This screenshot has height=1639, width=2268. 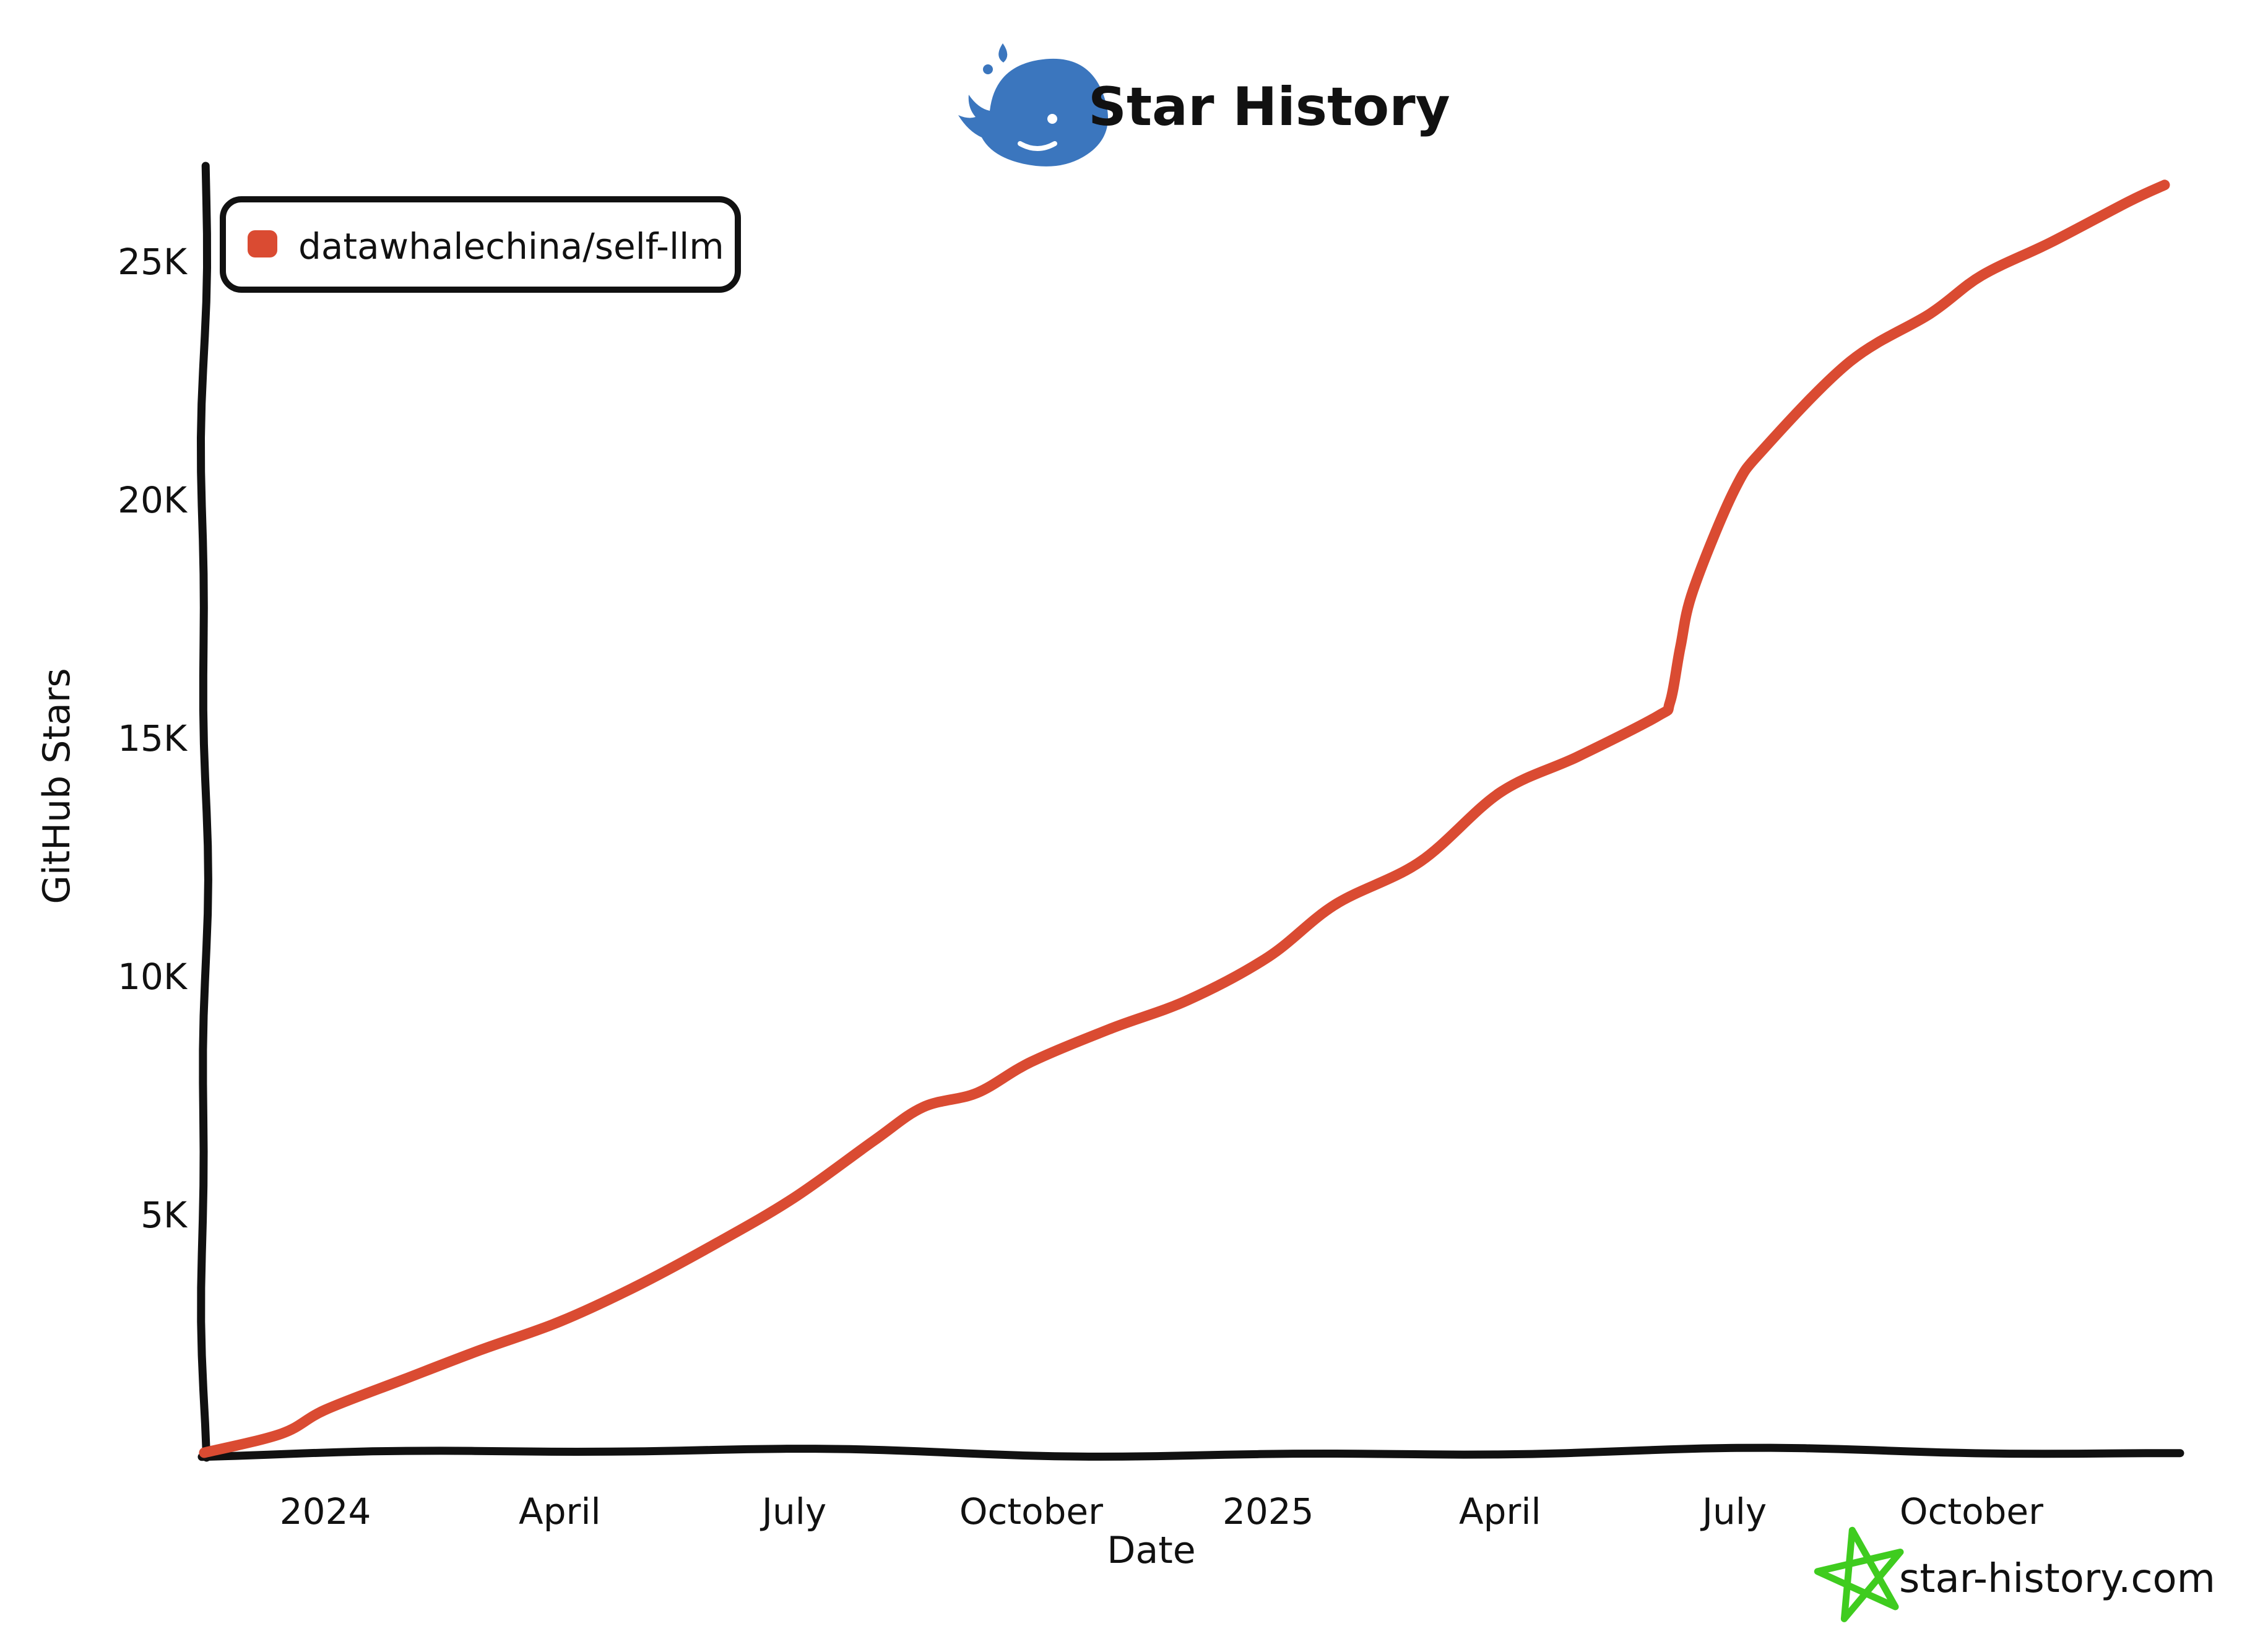 What do you see at coordinates (988, 69) in the screenshot?
I see `whale-spout-dot` at bounding box center [988, 69].